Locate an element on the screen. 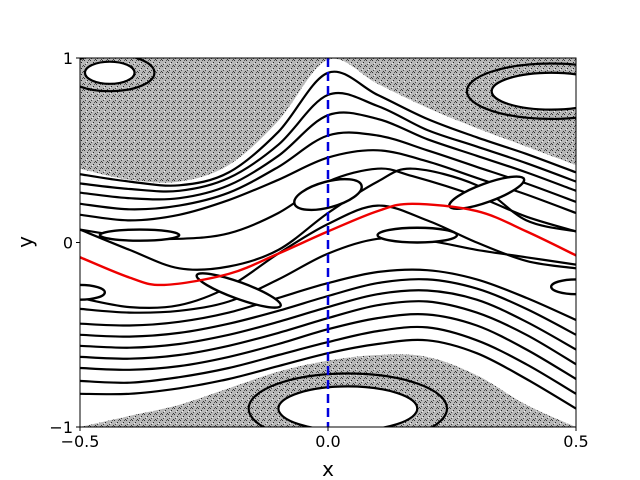 The width and height of the screenshot is (640, 480). y-tick-label: −1 is located at coordinates (61, 427).